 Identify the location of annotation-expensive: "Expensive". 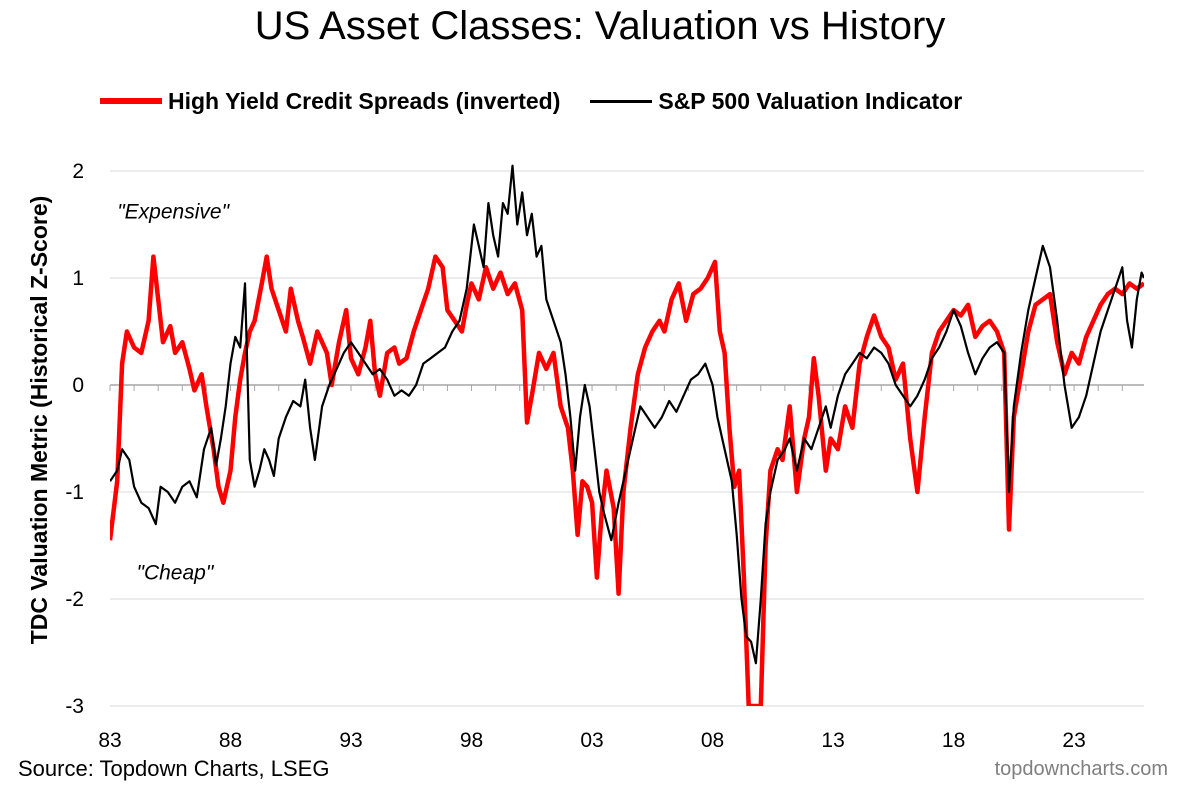
(173, 212).